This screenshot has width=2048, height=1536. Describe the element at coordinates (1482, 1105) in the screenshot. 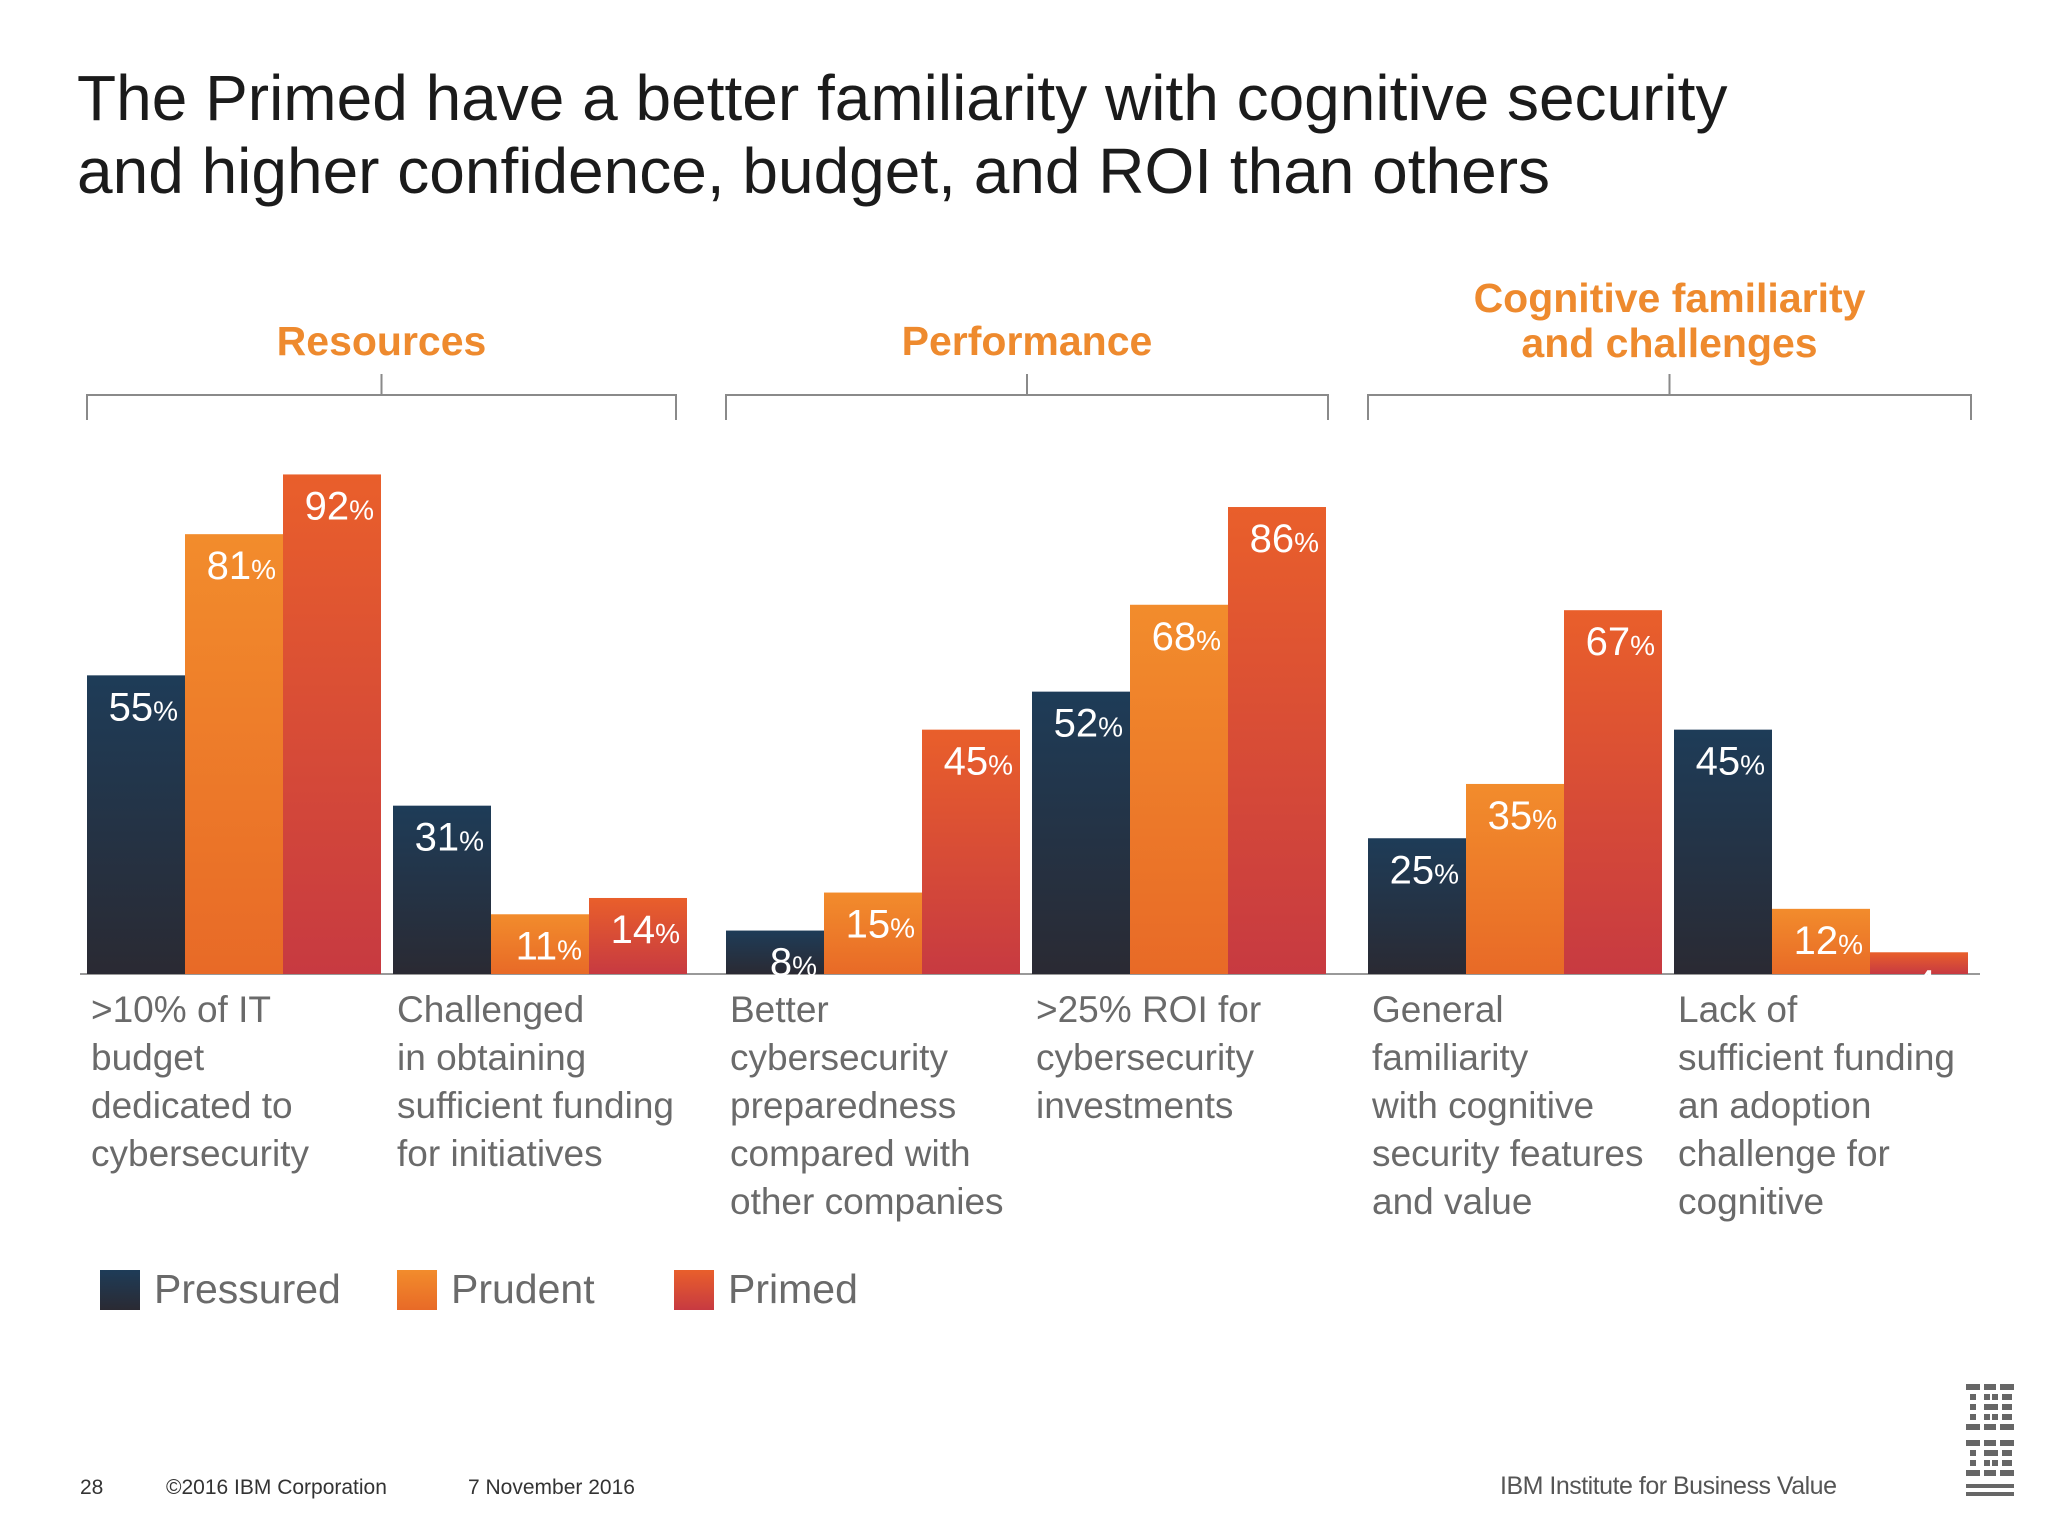

I see `category-label: with cognitive` at that location.